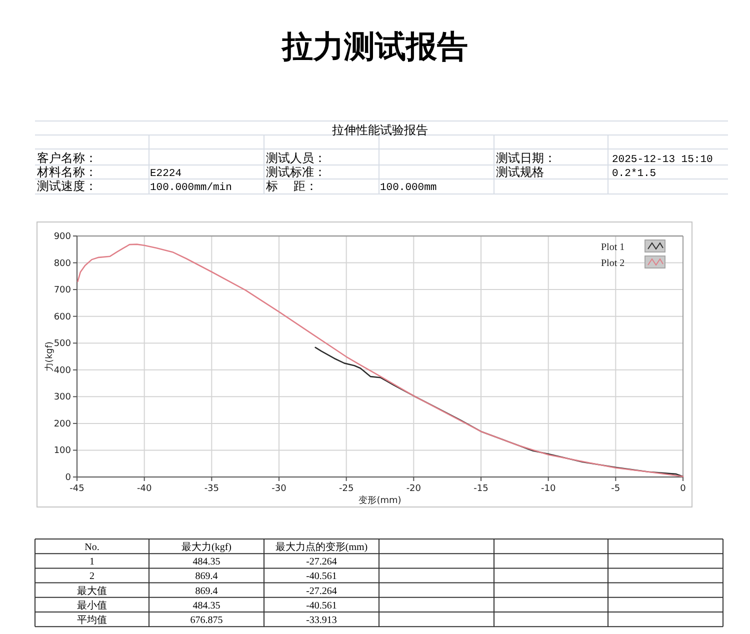 The image size is (750, 634). I want to click on text: 平均值, so click(92, 620).